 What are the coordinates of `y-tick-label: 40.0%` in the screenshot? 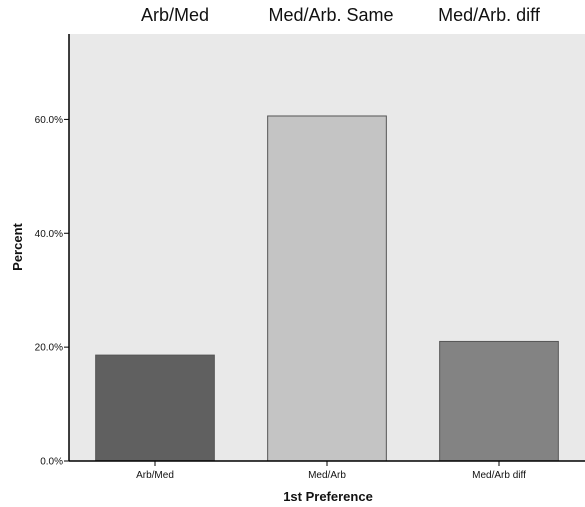 It's located at (49, 234).